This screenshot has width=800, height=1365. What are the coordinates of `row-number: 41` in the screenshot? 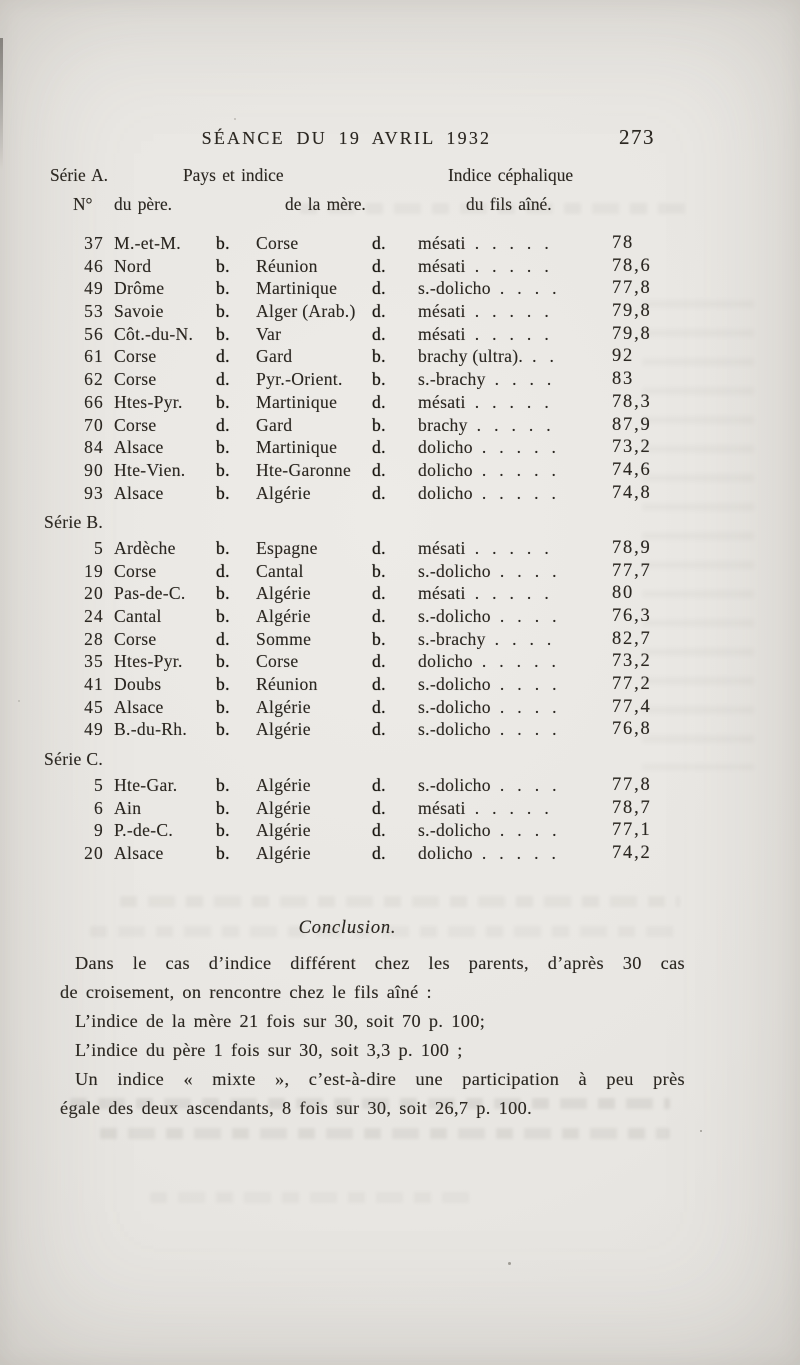 It's located at (94, 684).